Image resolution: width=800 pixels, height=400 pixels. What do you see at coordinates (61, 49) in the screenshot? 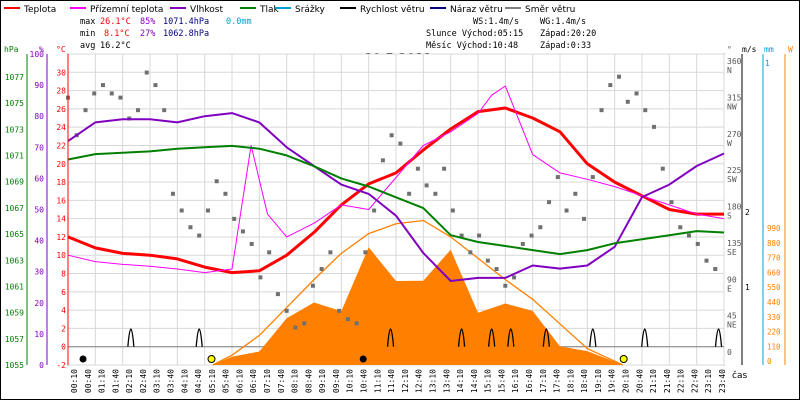
I see `axis-unit: °C` at bounding box center [61, 49].